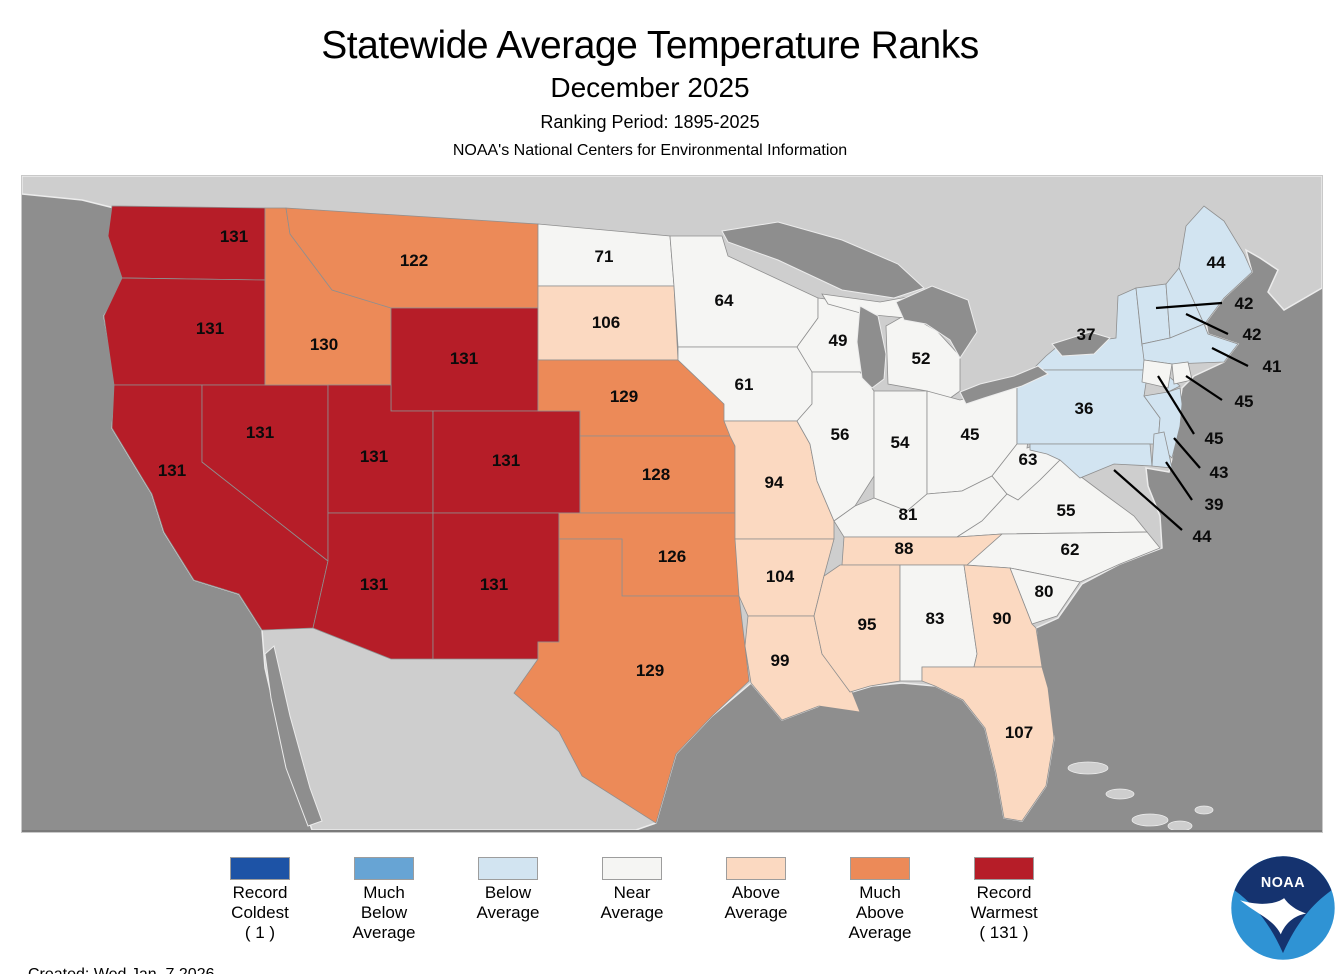  Describe the element at coordinates (374, 456) in the screenshot. I see `state-rank-label-UT: 131` at that location.